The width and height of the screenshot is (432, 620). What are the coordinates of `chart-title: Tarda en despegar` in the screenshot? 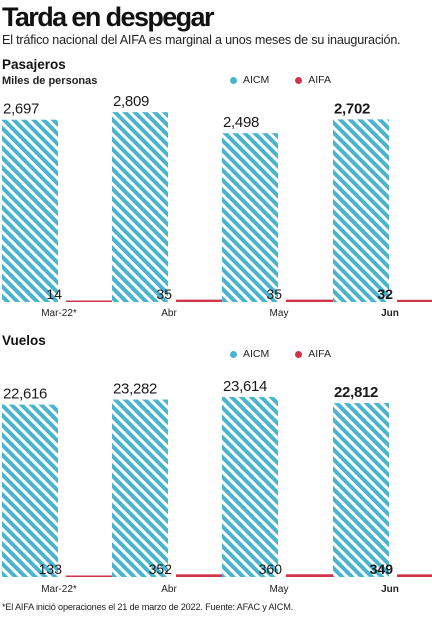 It's located at (108, 17).